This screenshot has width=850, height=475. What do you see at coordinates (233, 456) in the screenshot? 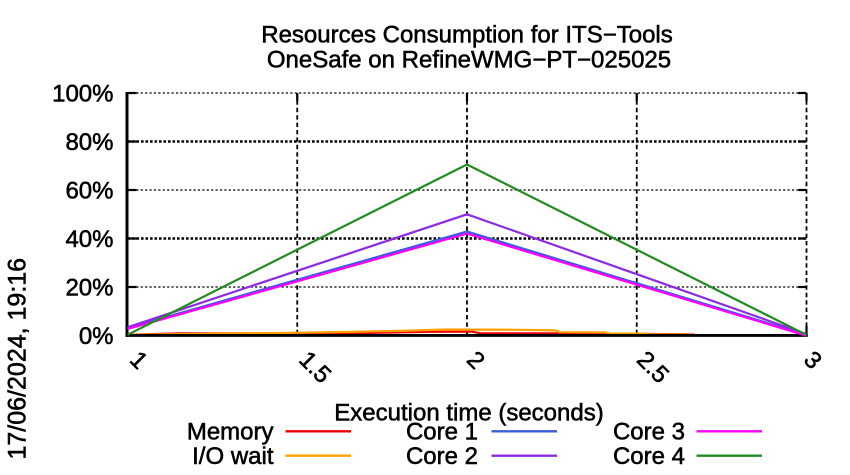
I see `svg-text: I/O wait` at bounding box center [233, 456].